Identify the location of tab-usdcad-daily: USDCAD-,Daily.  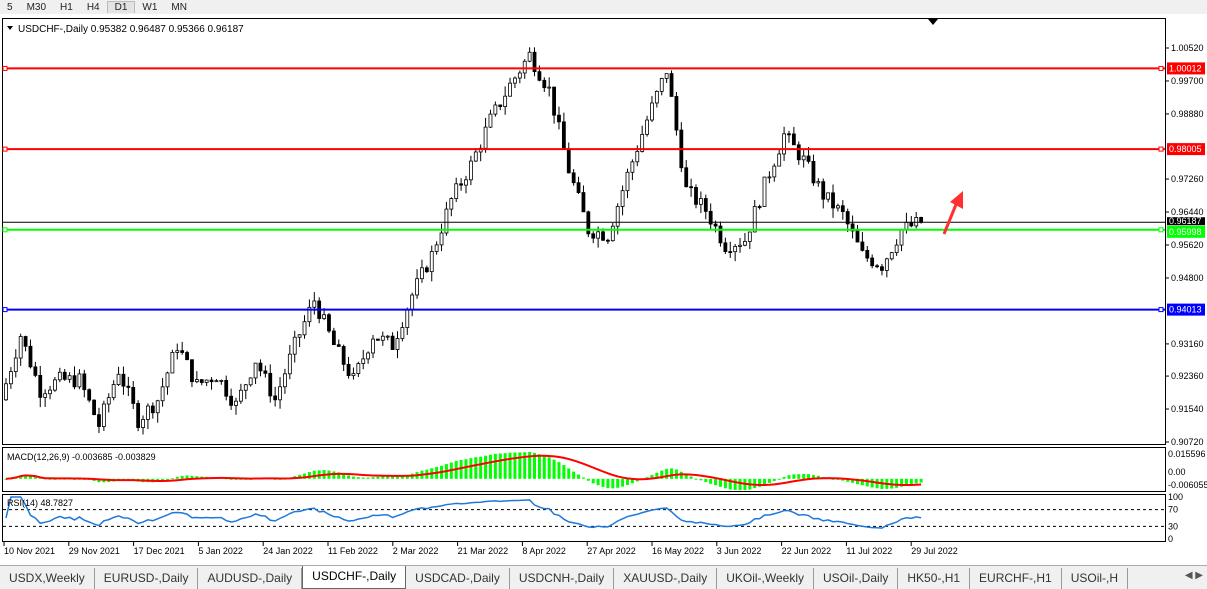
(458, 578).